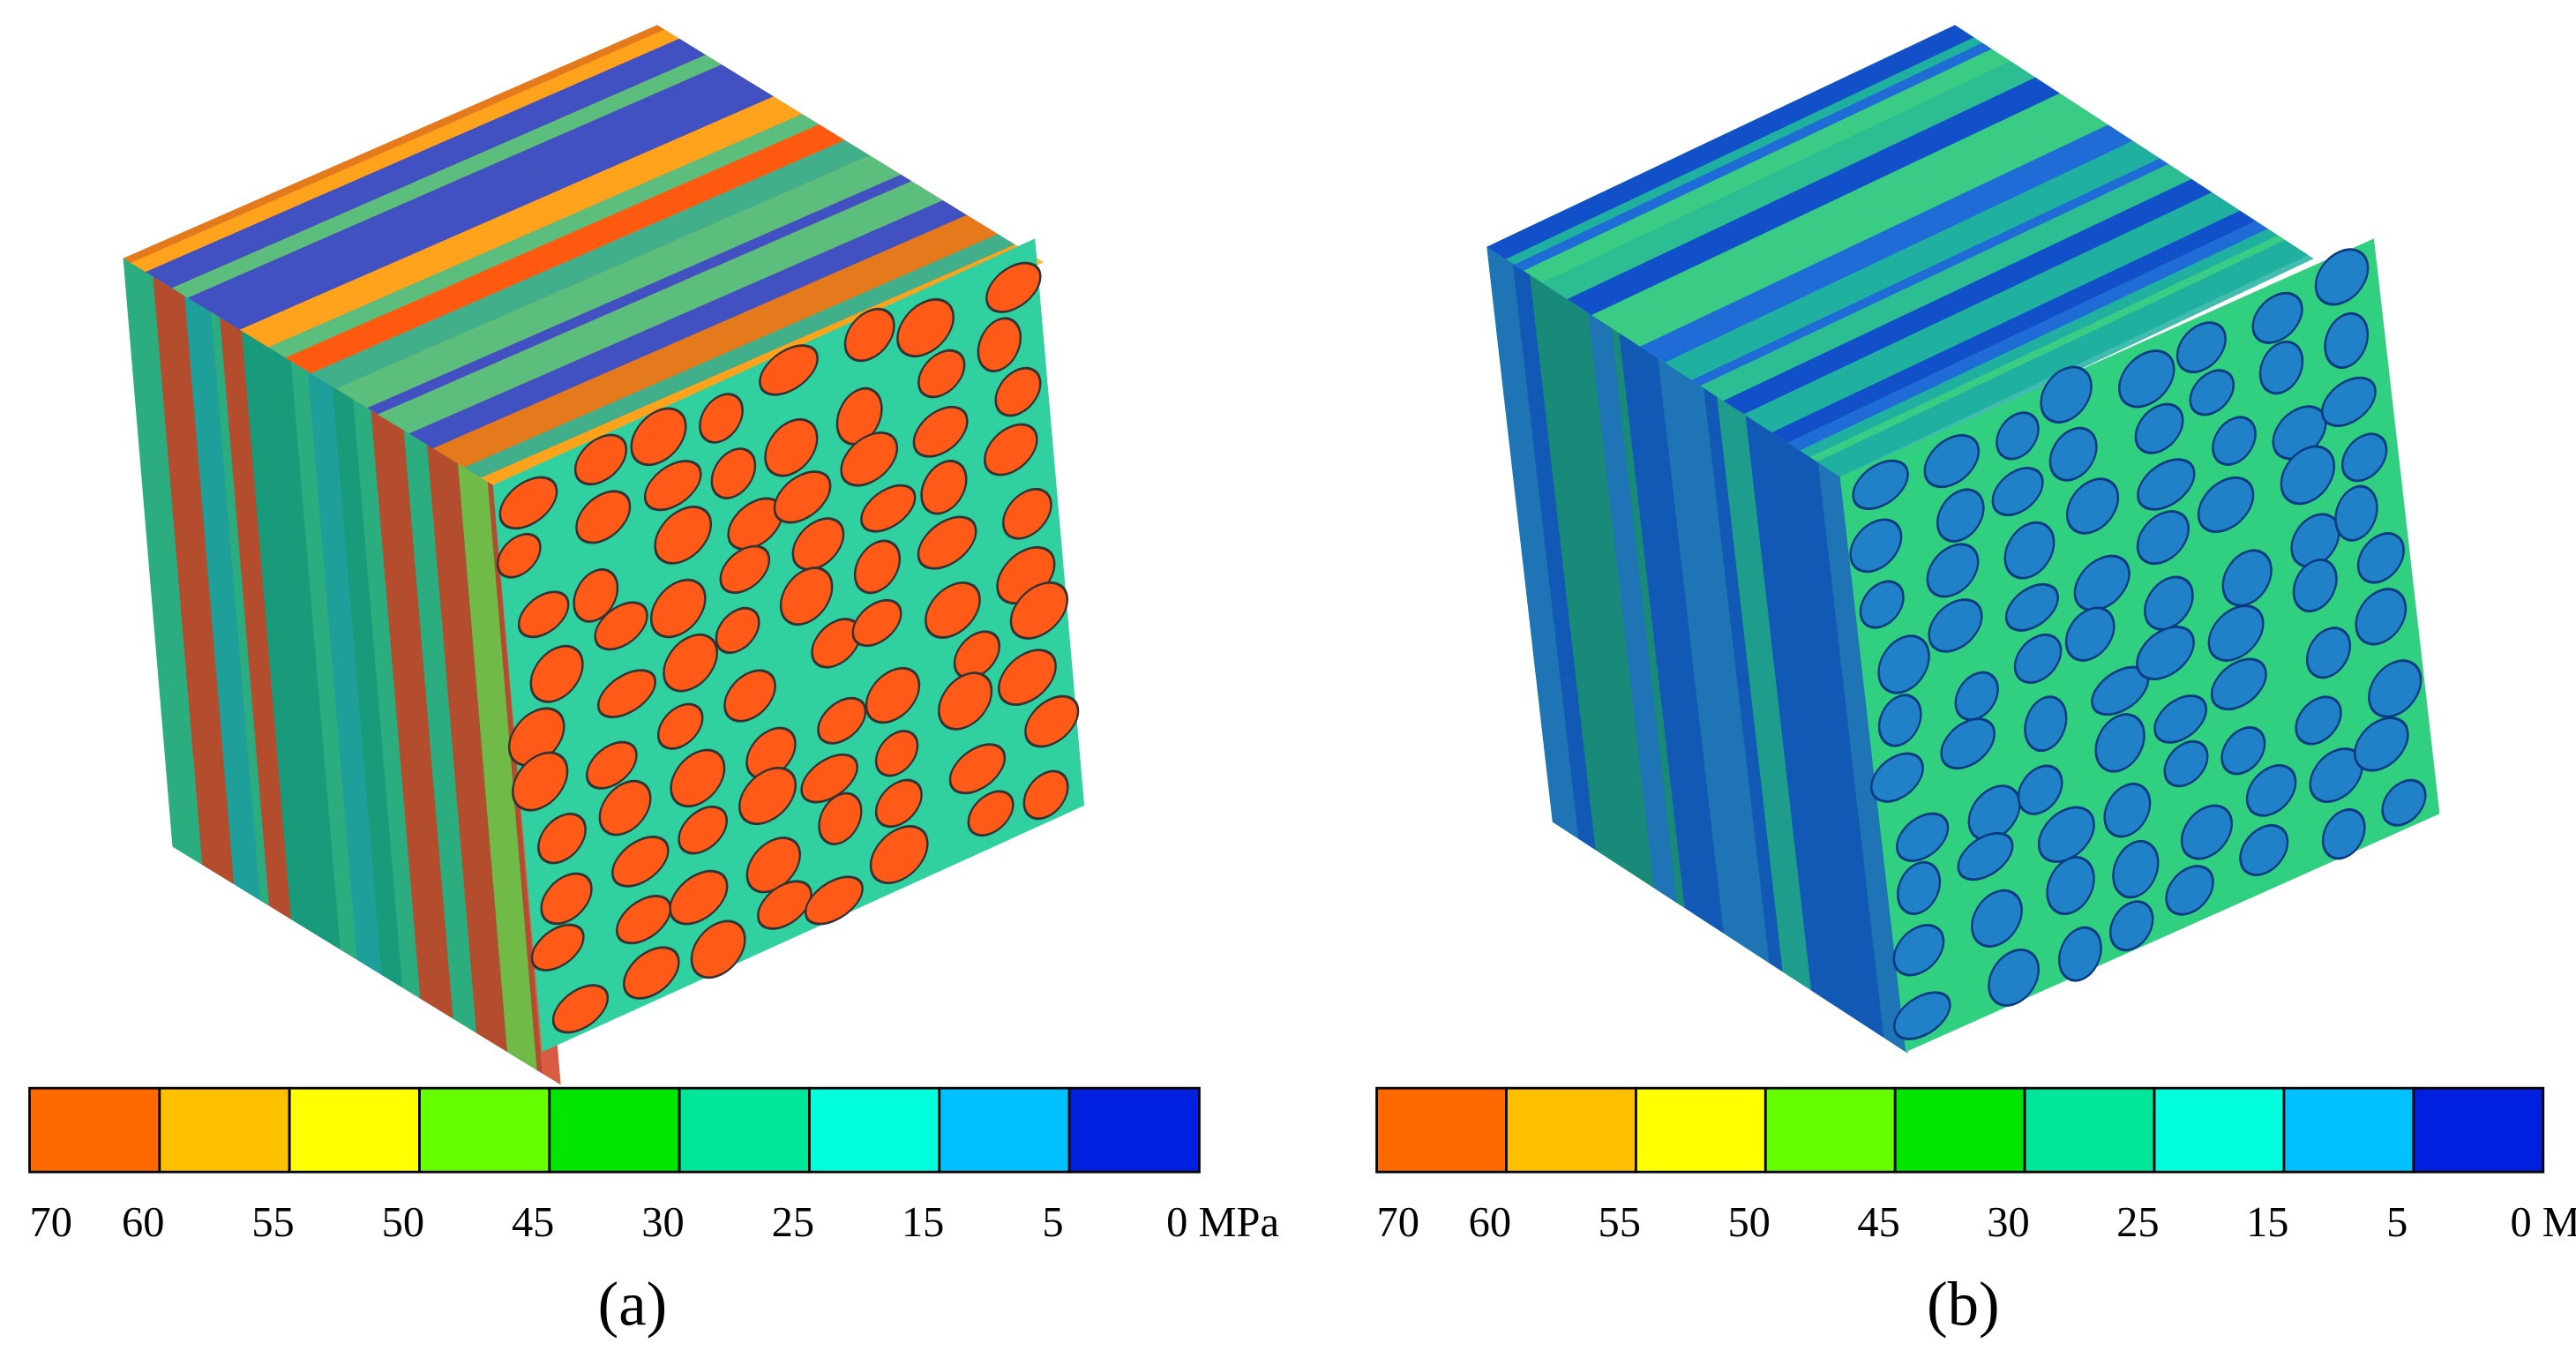 The height and width of the screenshot is (1358, 2576). Describe the element at coordinates (2543, 1222) in the screenshot. I see `tick-label: 0 MPa` at that location.